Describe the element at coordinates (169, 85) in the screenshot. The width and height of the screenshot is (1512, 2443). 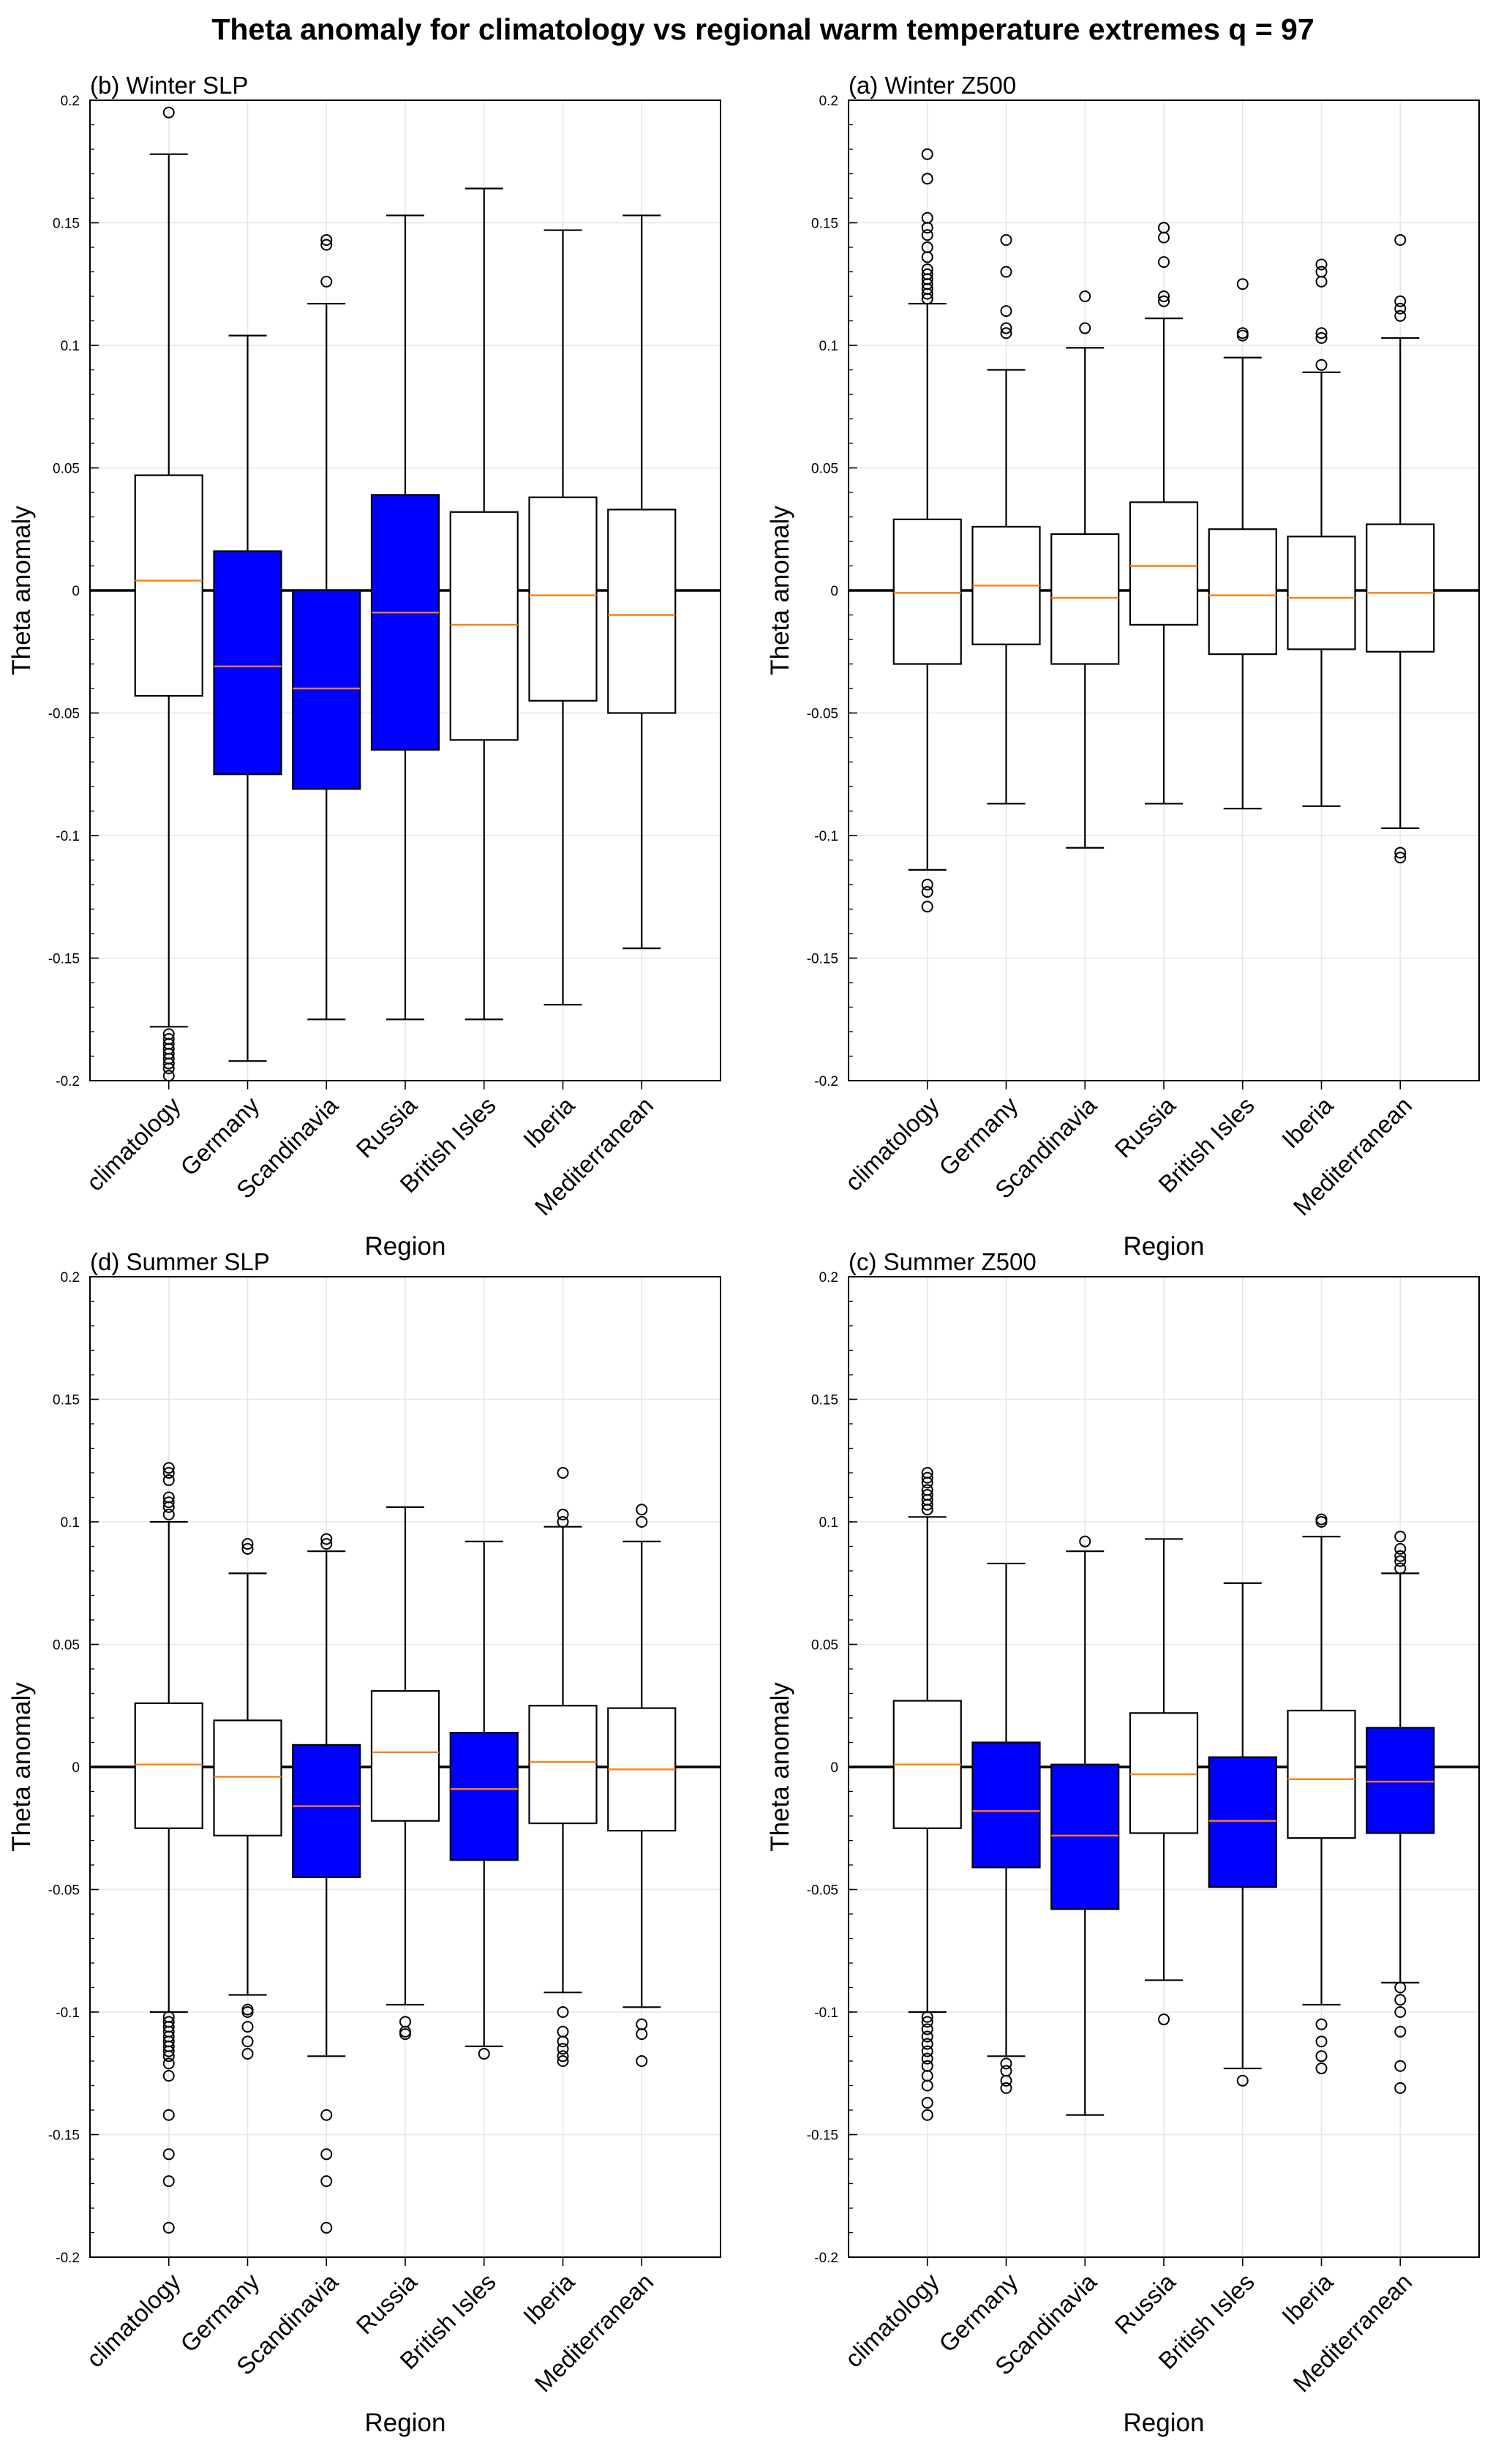
I see `panel-title: (b) Winter SLP` at that location.